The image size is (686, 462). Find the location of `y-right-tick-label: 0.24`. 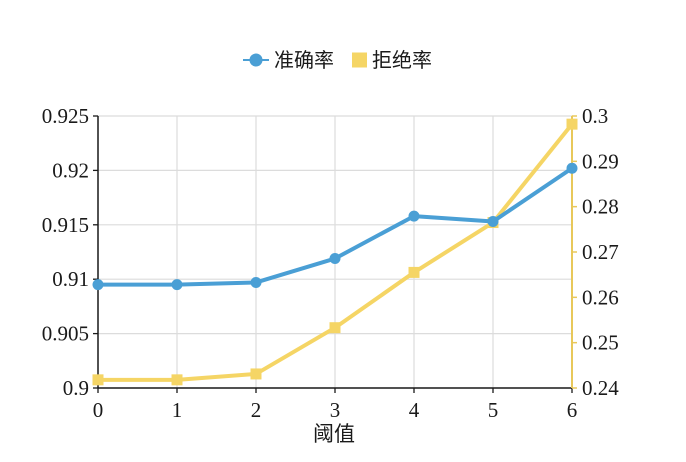

y-right-tick-label: 0.24 is located at coordinates (600, 388).